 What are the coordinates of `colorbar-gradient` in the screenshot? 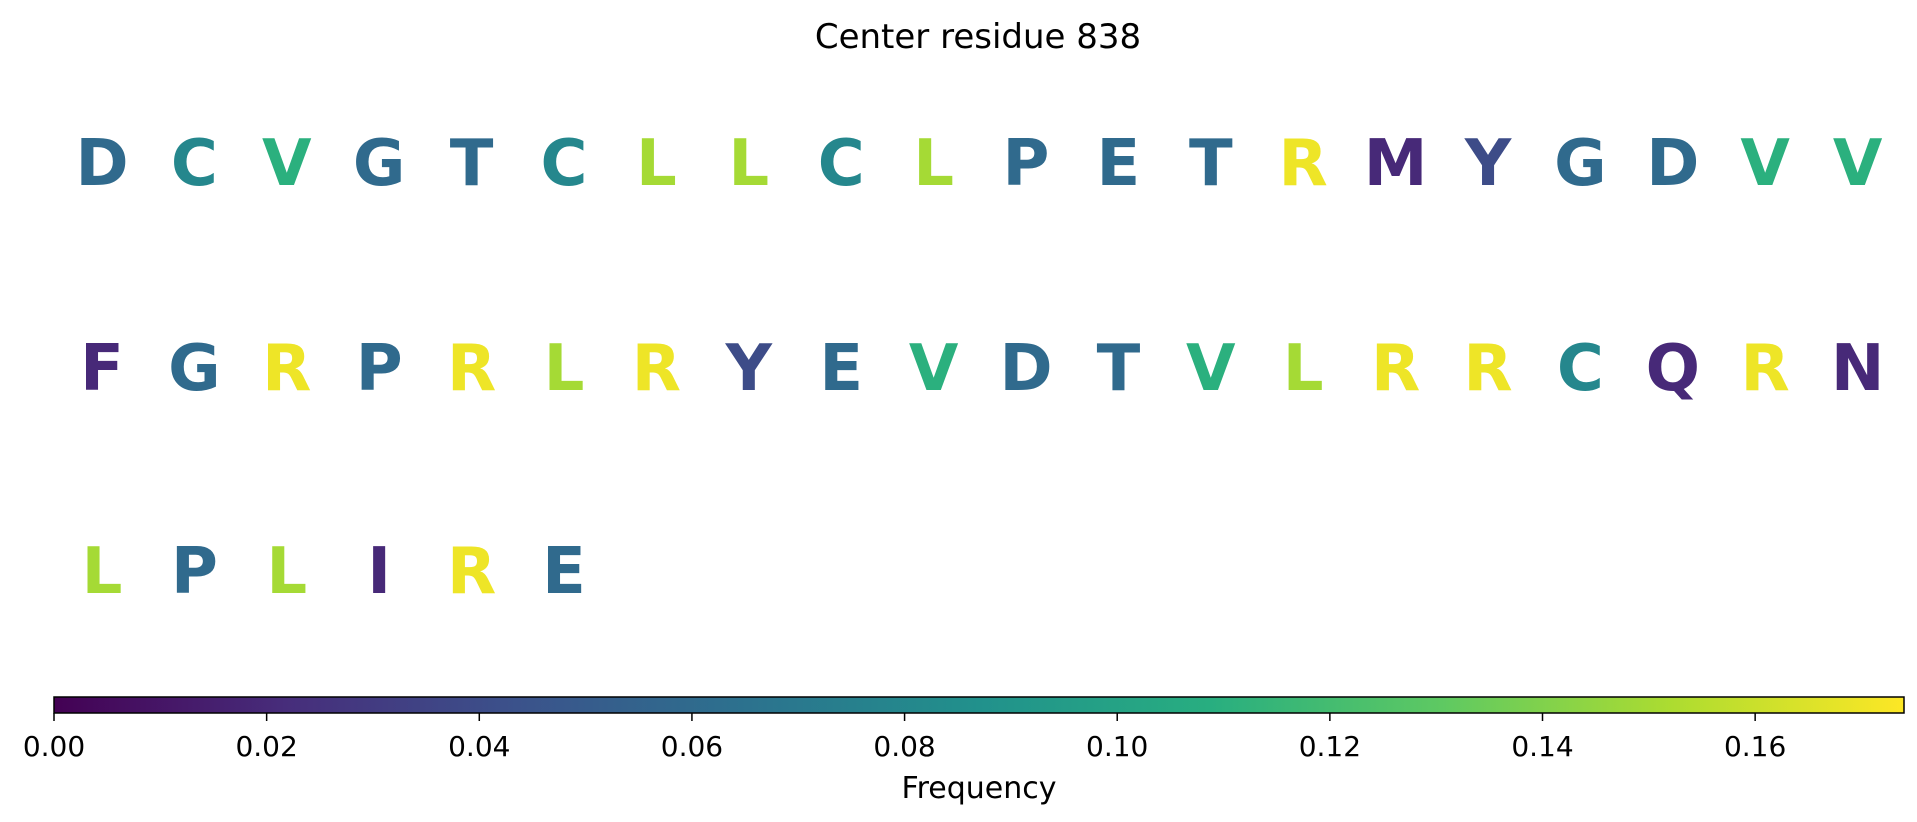 It's located at (979, 705).